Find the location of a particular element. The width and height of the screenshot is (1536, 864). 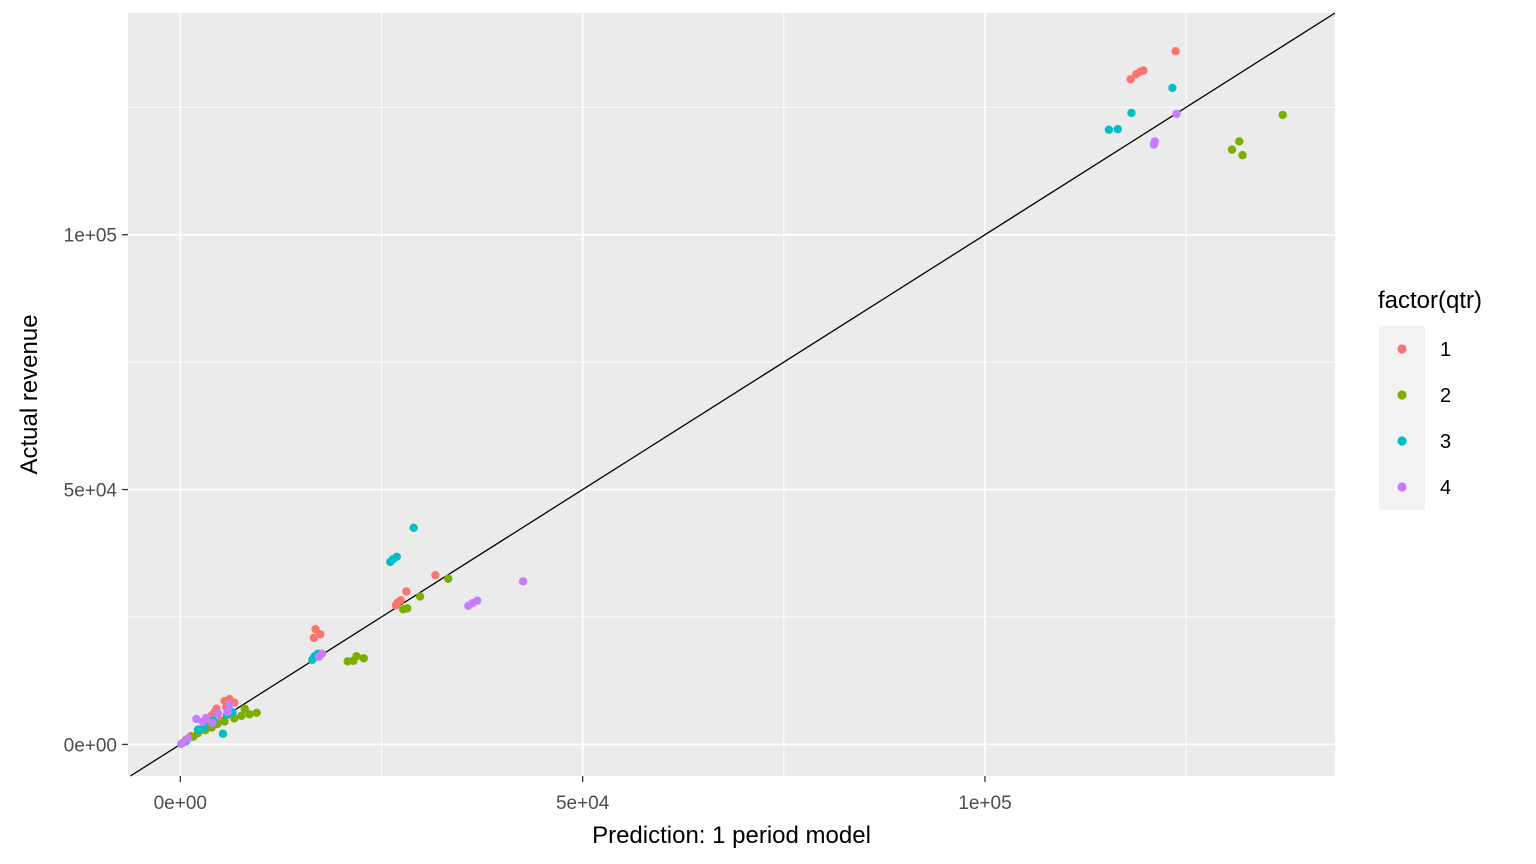

legend: factor(qtr) 1 2 3 4 is located at coordinates (1430, 398).